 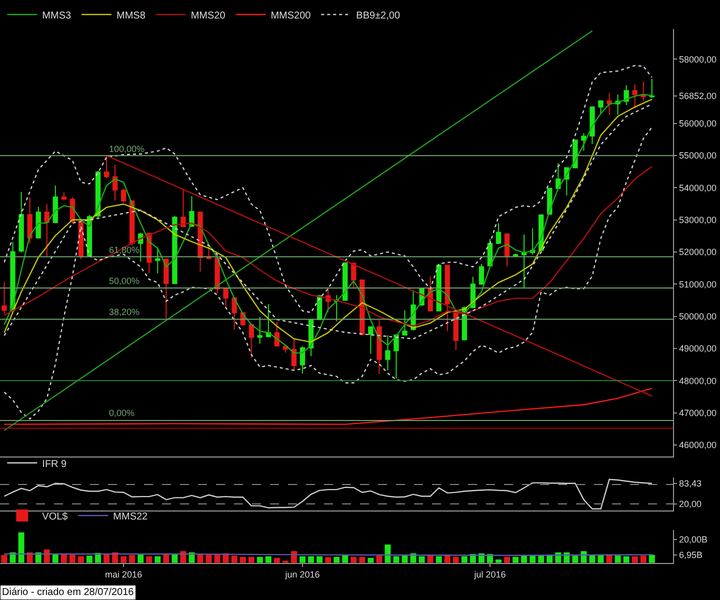 What do you see at coordinates (690, 483) in the screenshot?
I see `y-tick-label: 83,43` at bounding box center [690, 483].